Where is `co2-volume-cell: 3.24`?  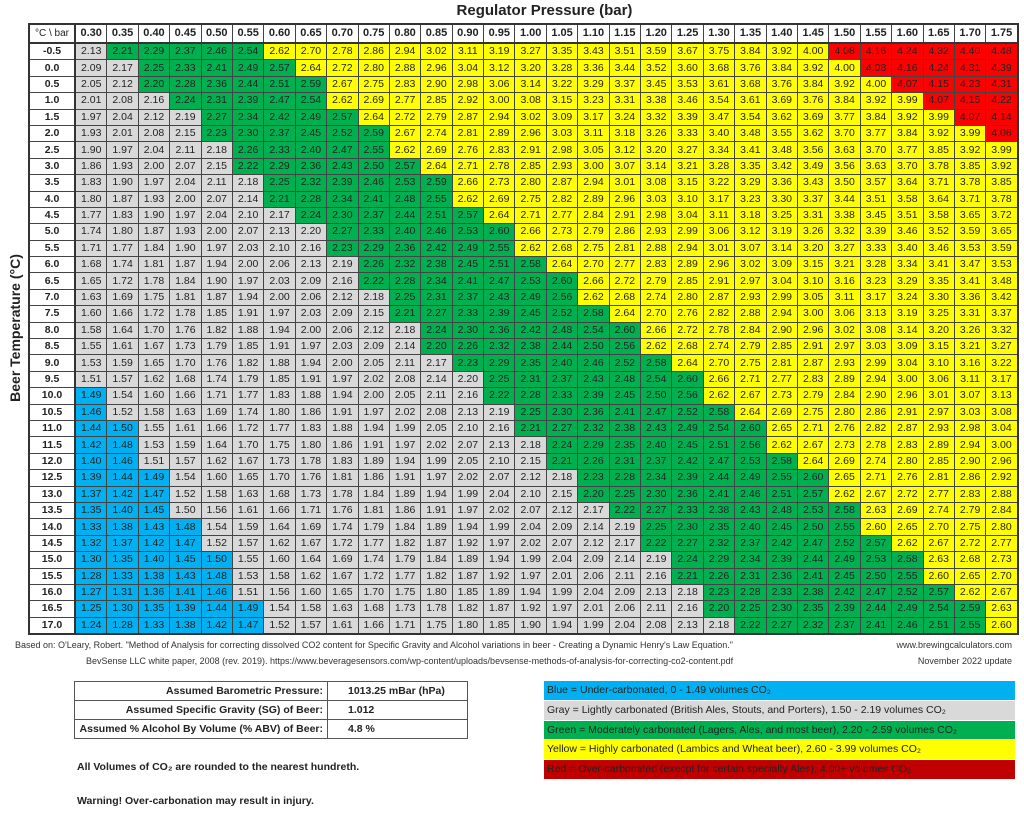
co2-volume-cell: 3.24 is located at coordinates (625, 117).